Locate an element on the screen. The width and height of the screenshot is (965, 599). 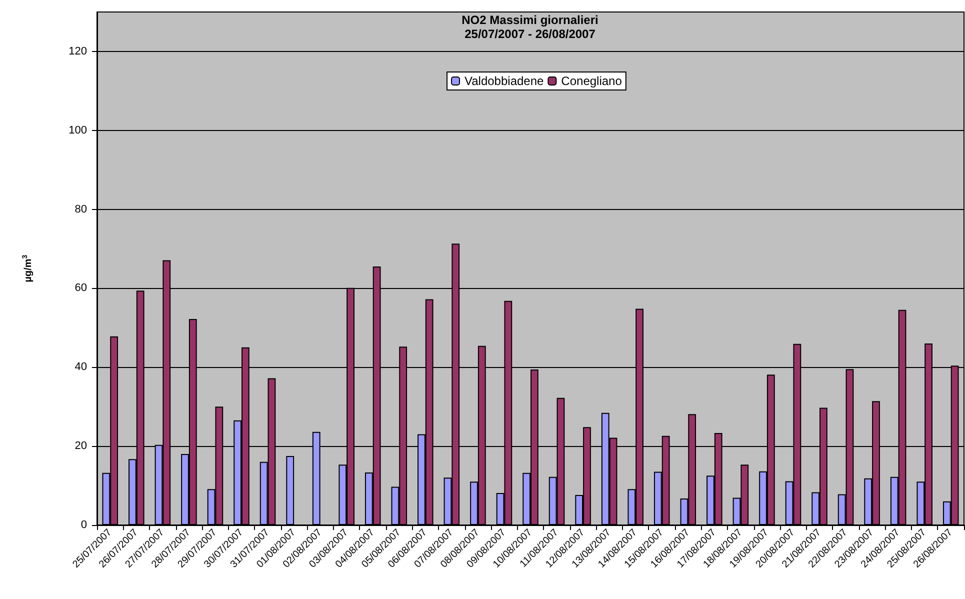
y-tick-label: 0 is located at coordinates (83, 525).